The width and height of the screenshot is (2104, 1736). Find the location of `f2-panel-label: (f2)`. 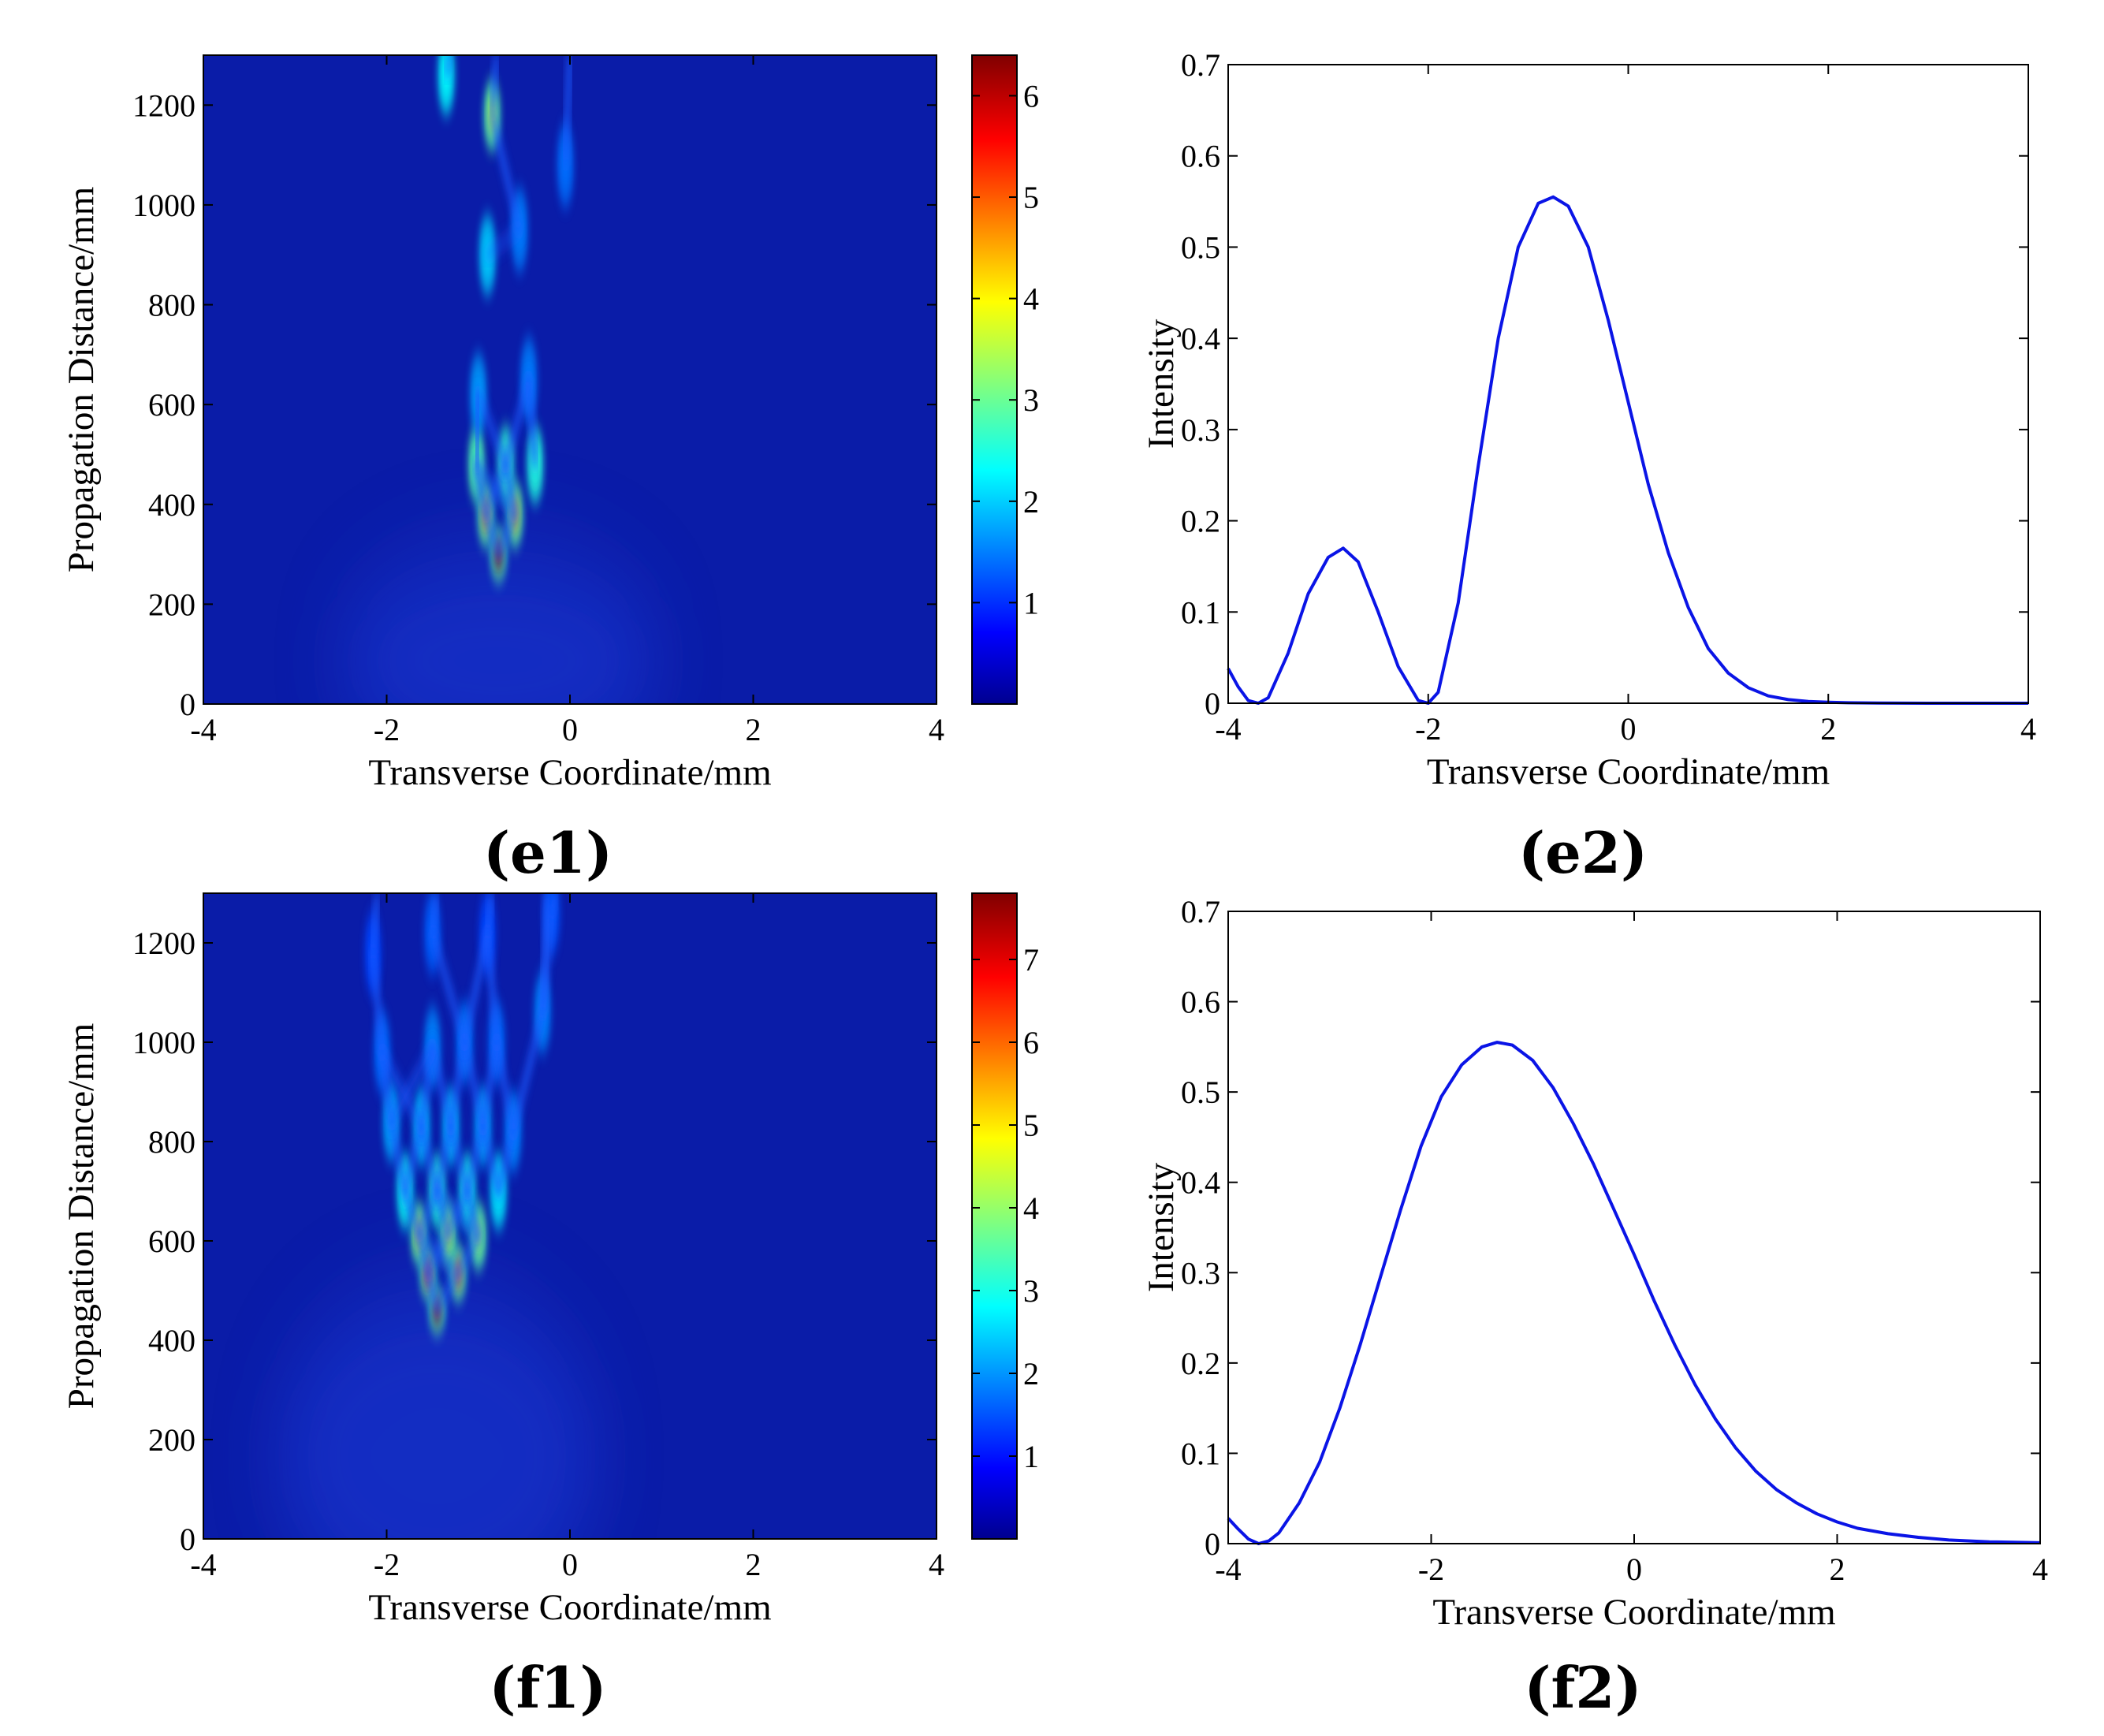

f2-panel-label: (f2) is located at coordinates (1582, 1687).